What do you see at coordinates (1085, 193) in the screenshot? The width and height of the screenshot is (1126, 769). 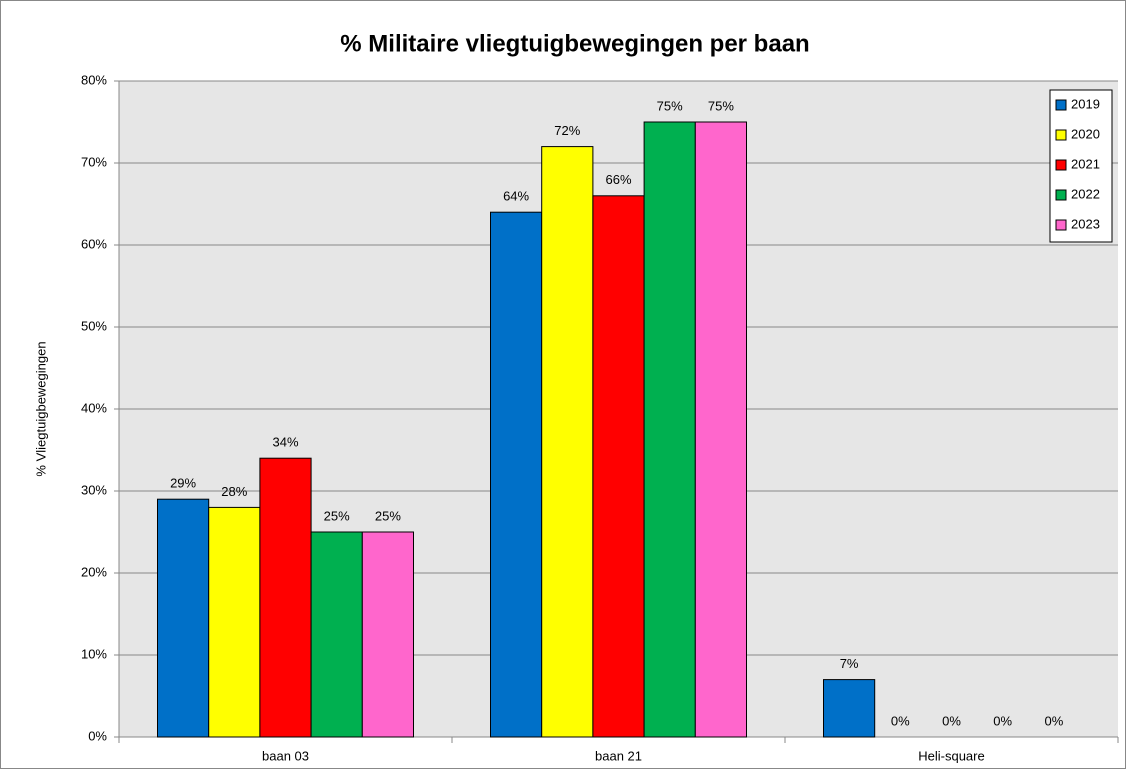 I see `legend-label: 2022` at bounding box center [1085, 193].